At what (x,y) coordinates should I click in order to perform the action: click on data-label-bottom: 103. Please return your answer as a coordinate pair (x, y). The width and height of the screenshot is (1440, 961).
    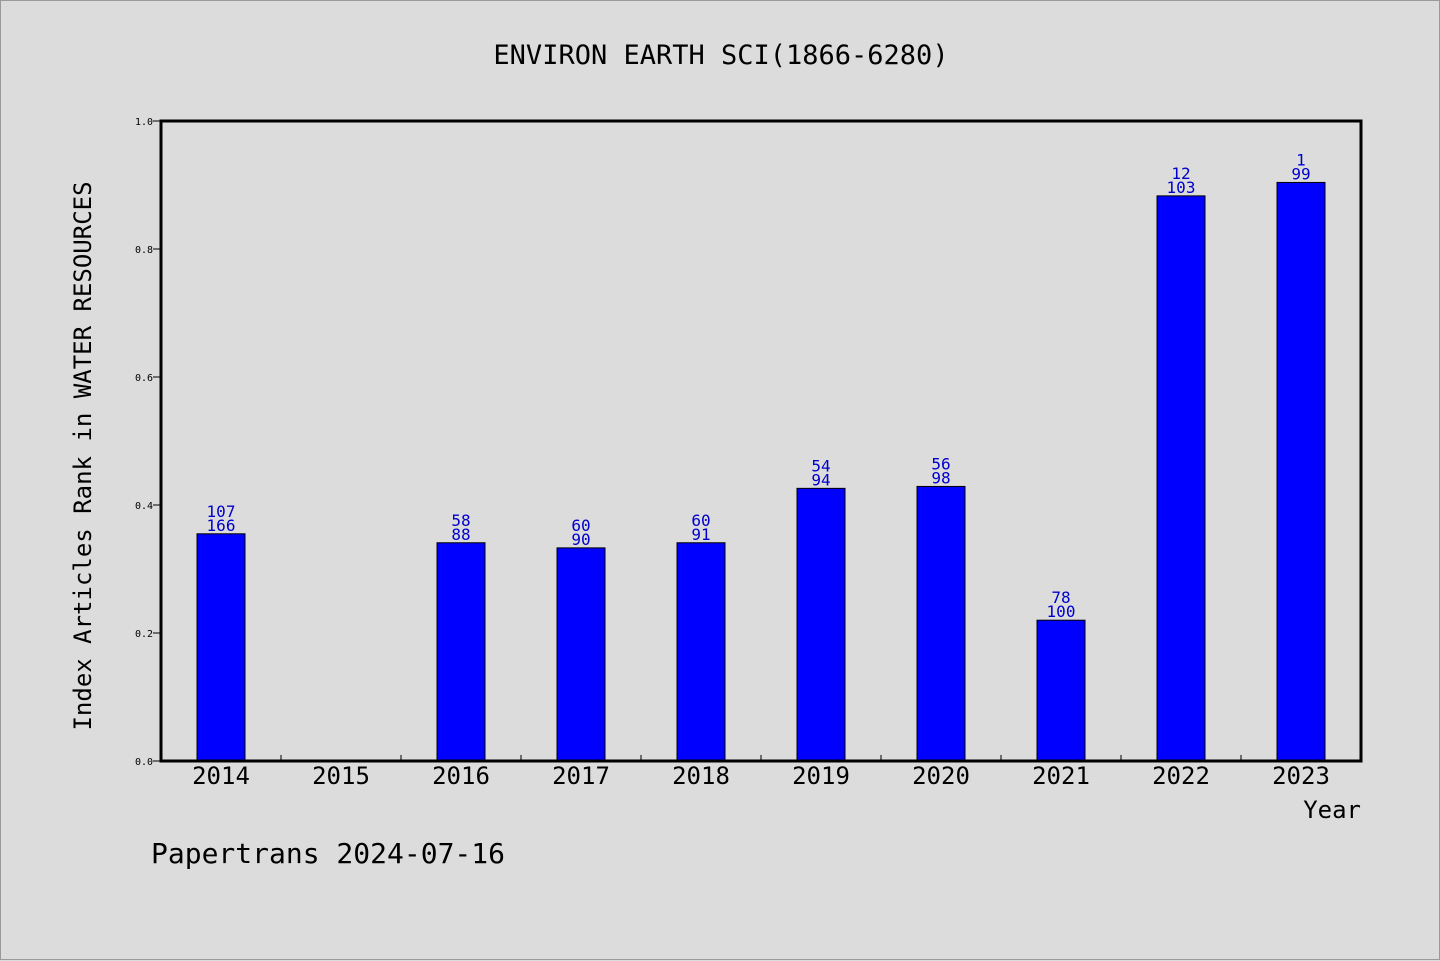
    Looking at the image, I should click on (1181, 187).